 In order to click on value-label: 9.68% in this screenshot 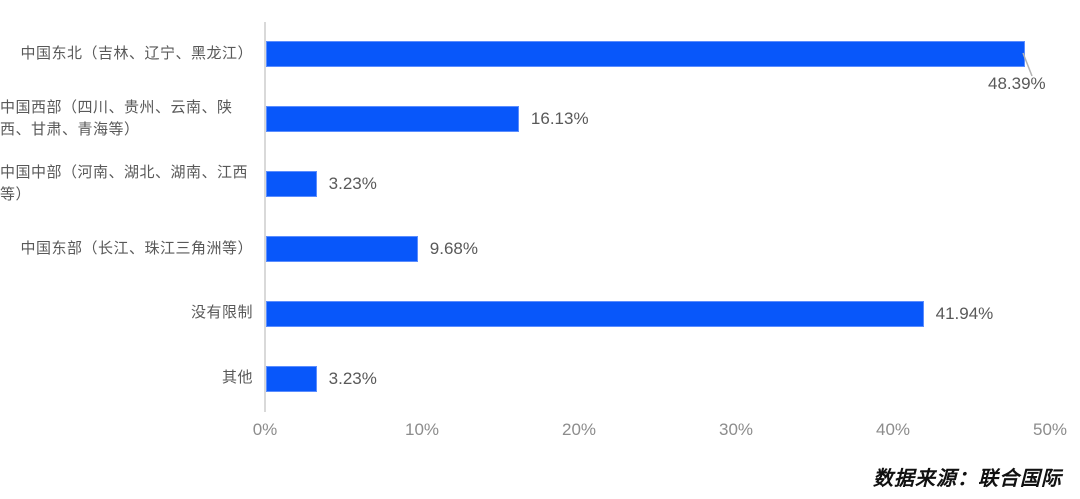, I will do `click(453, 248)`.